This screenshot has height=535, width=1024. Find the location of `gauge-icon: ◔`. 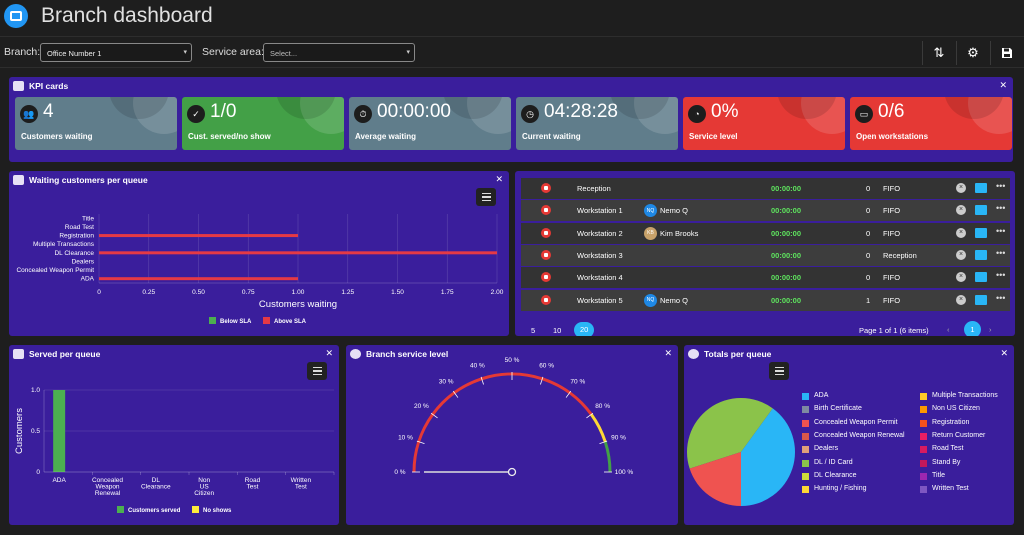

gauge-icon: ◔ is located at coordinates (697, 114).